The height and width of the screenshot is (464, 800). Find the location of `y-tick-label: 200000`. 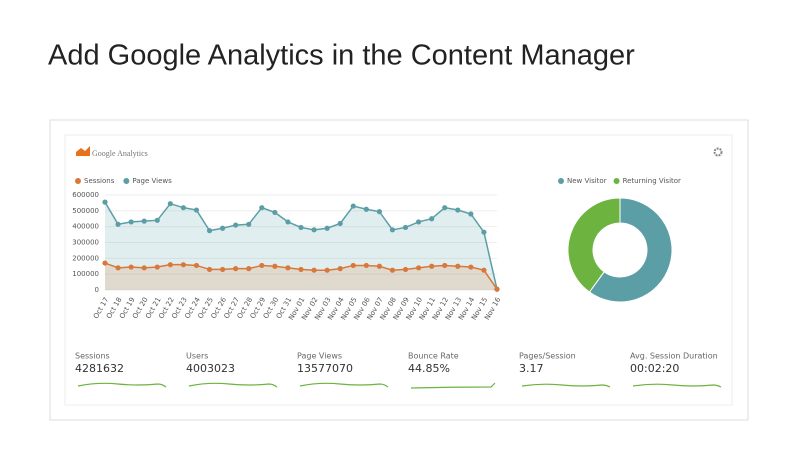

y-tick-label: 200000 is located at coordinates (85, 258).